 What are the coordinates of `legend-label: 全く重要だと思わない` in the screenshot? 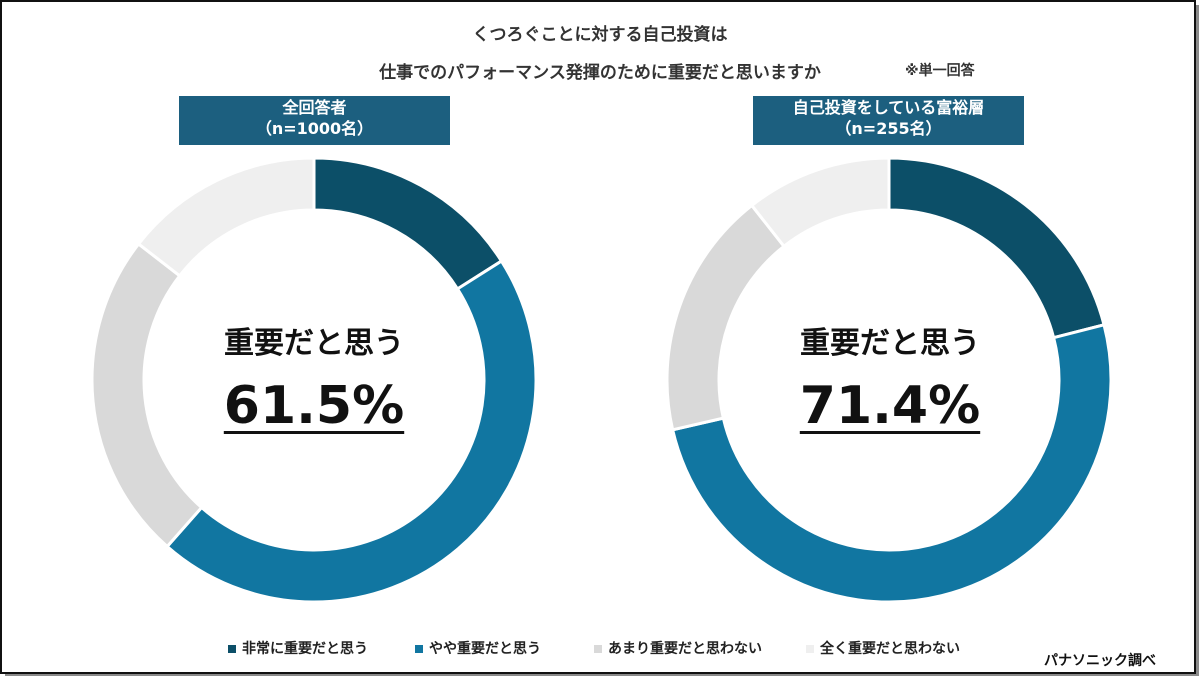 It's located at (890, 649).